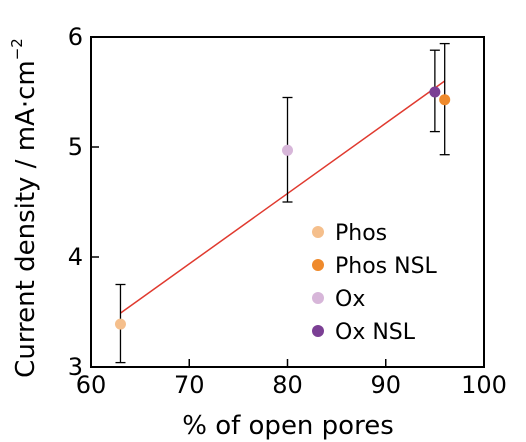 This screenshot has height=442, width=526. What do you see at coordinates (24, 208) in the screenshot?
I see `y-axis-label: Current density / mA·cm−2` at bounding box center [24, 208].